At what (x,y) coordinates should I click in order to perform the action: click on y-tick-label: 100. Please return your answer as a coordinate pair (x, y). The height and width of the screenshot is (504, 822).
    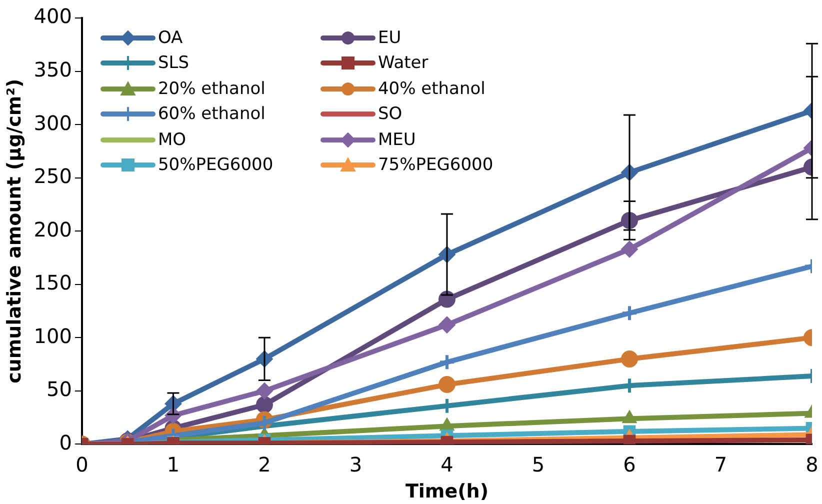
    Looking at the image, I should click on (53, 336).